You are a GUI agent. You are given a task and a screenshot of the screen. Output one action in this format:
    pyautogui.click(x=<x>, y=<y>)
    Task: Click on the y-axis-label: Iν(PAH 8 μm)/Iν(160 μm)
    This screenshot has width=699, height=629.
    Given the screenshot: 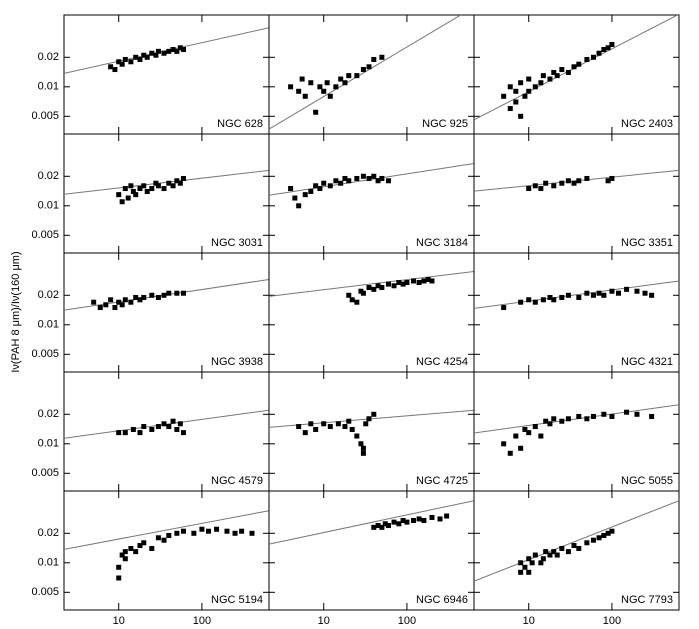 What is the action you would take?
    pyautogui.click(x=16, y=311)
    